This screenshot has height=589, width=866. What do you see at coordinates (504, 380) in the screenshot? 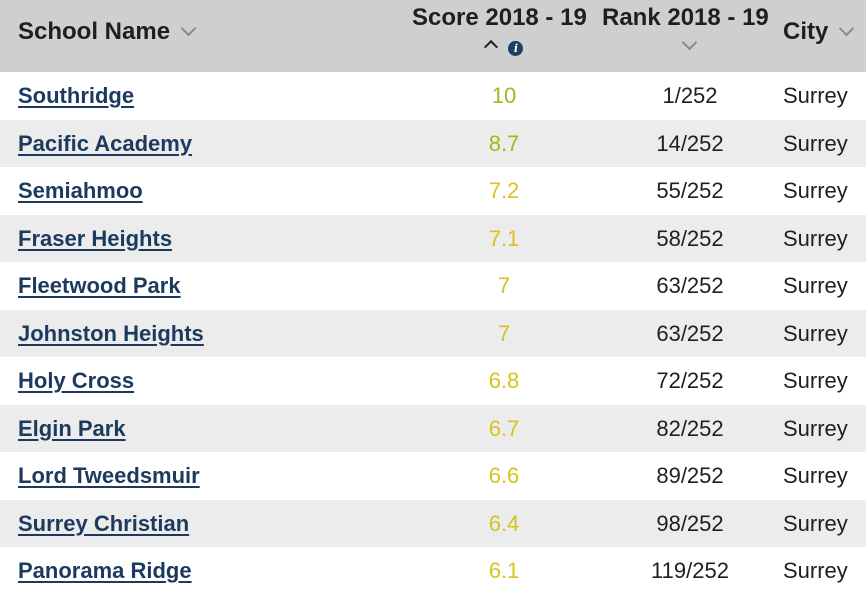
I see `score-value: 6.8` at bounding box center [504, 380].